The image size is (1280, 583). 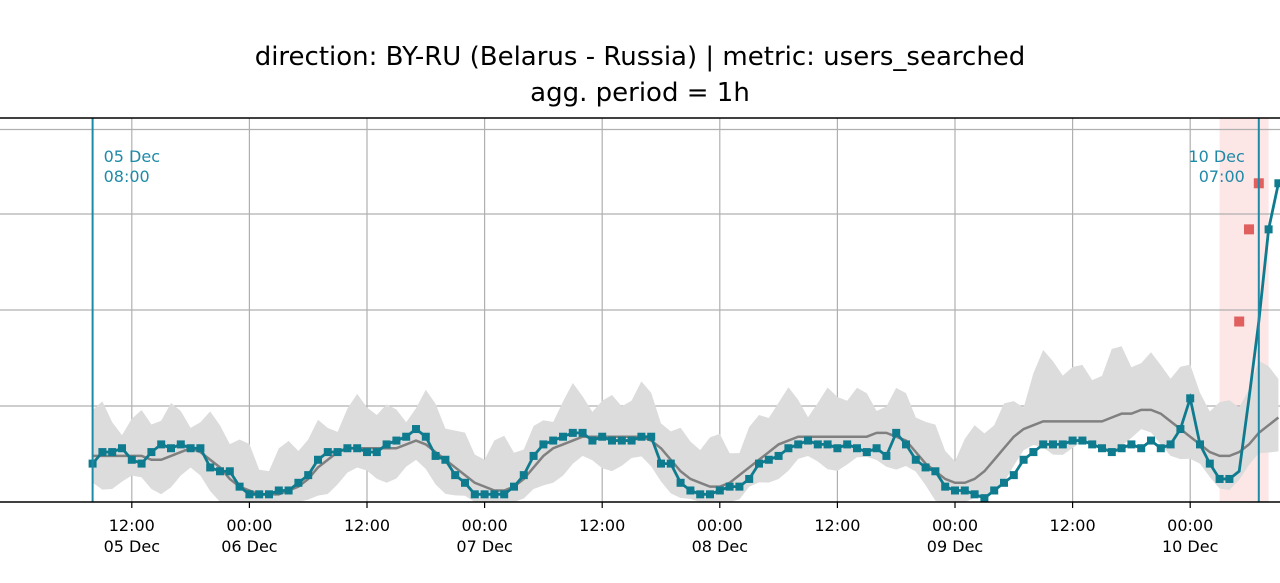 What do you see at coordinates (1222, 176) in the screenshot?
I see `marker-label-time: 07:00` at bounding box center [1222, 176].